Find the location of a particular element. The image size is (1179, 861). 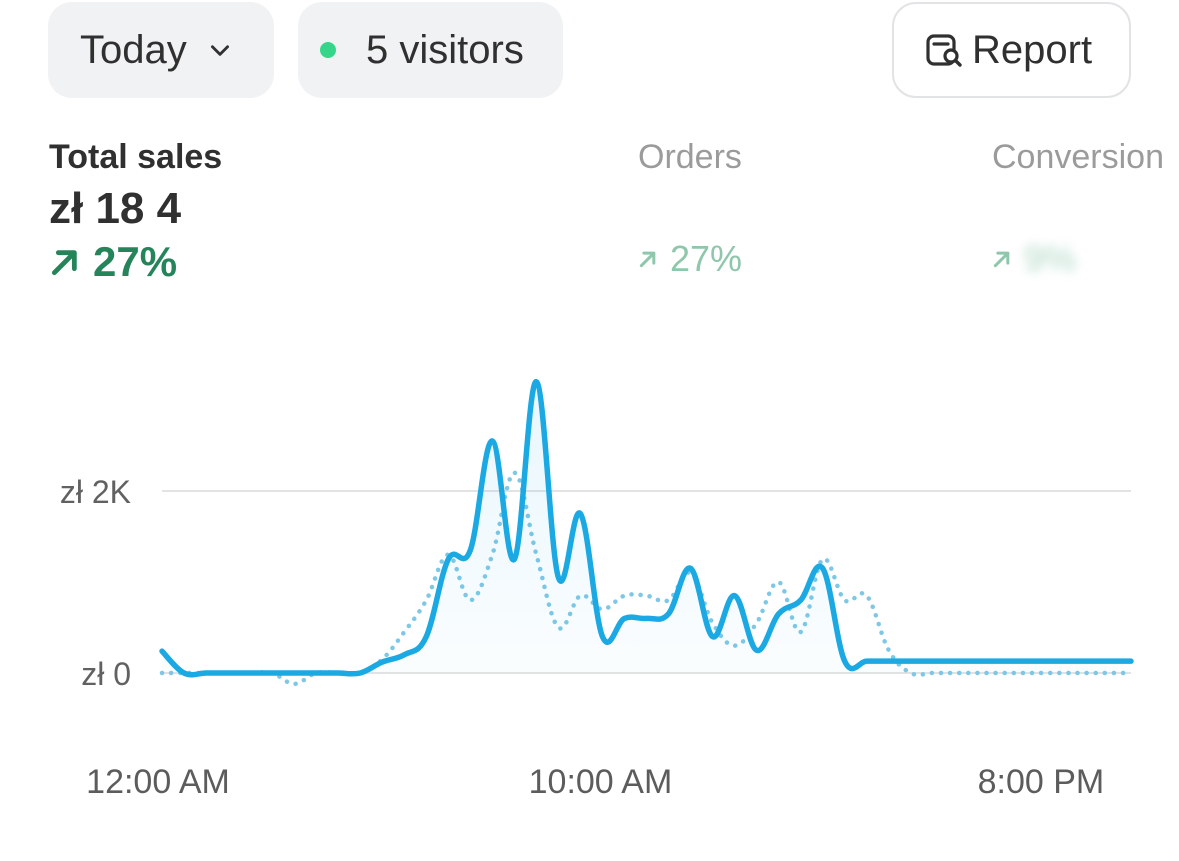

metric-value: zł 18 4 is located at coordinates (115, 208).